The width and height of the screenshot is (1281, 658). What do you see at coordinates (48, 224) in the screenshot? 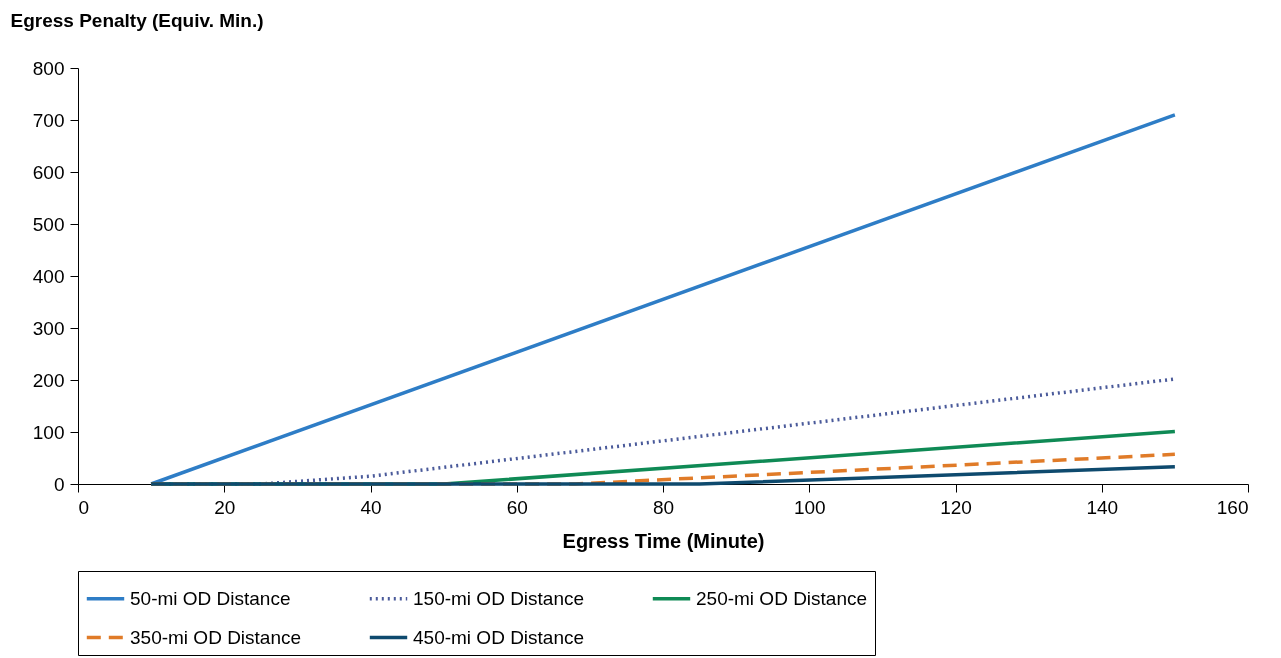
I see `y-tick-label: 500` at bounding box center [48, 224].